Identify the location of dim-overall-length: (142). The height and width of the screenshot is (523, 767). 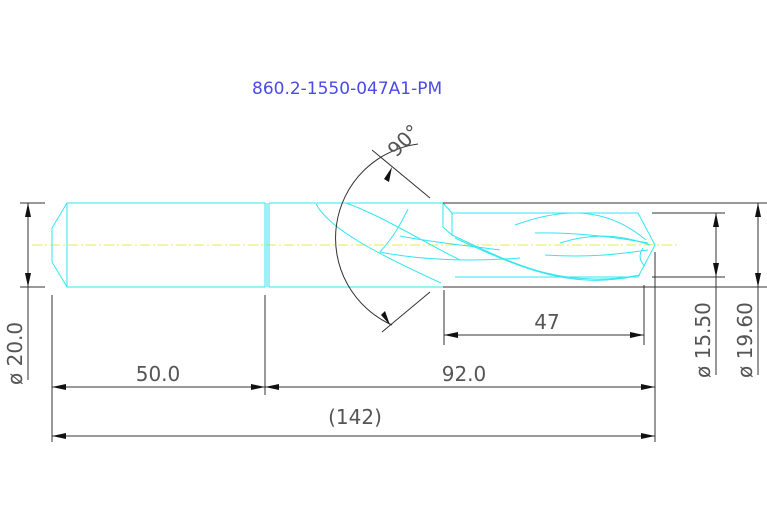
(353, 422).